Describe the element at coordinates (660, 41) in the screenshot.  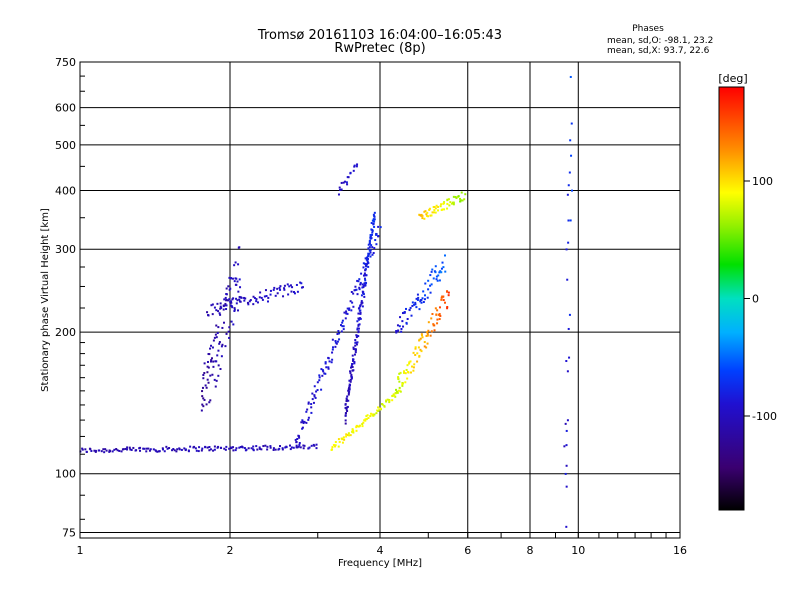
I see `phase-info-o: mean, sd,O: -98.1, 23.2` at that location.